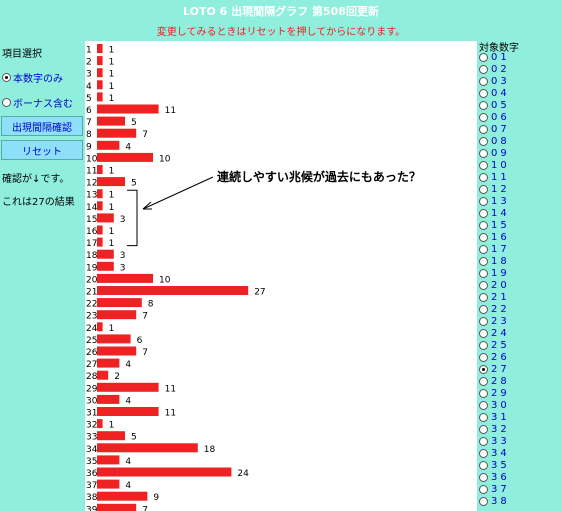 The image size is (562, 511). What do you see at coordinates (91, 196) in the screenshot?
I see `category-label: 13` at bounding box center [91, 196].